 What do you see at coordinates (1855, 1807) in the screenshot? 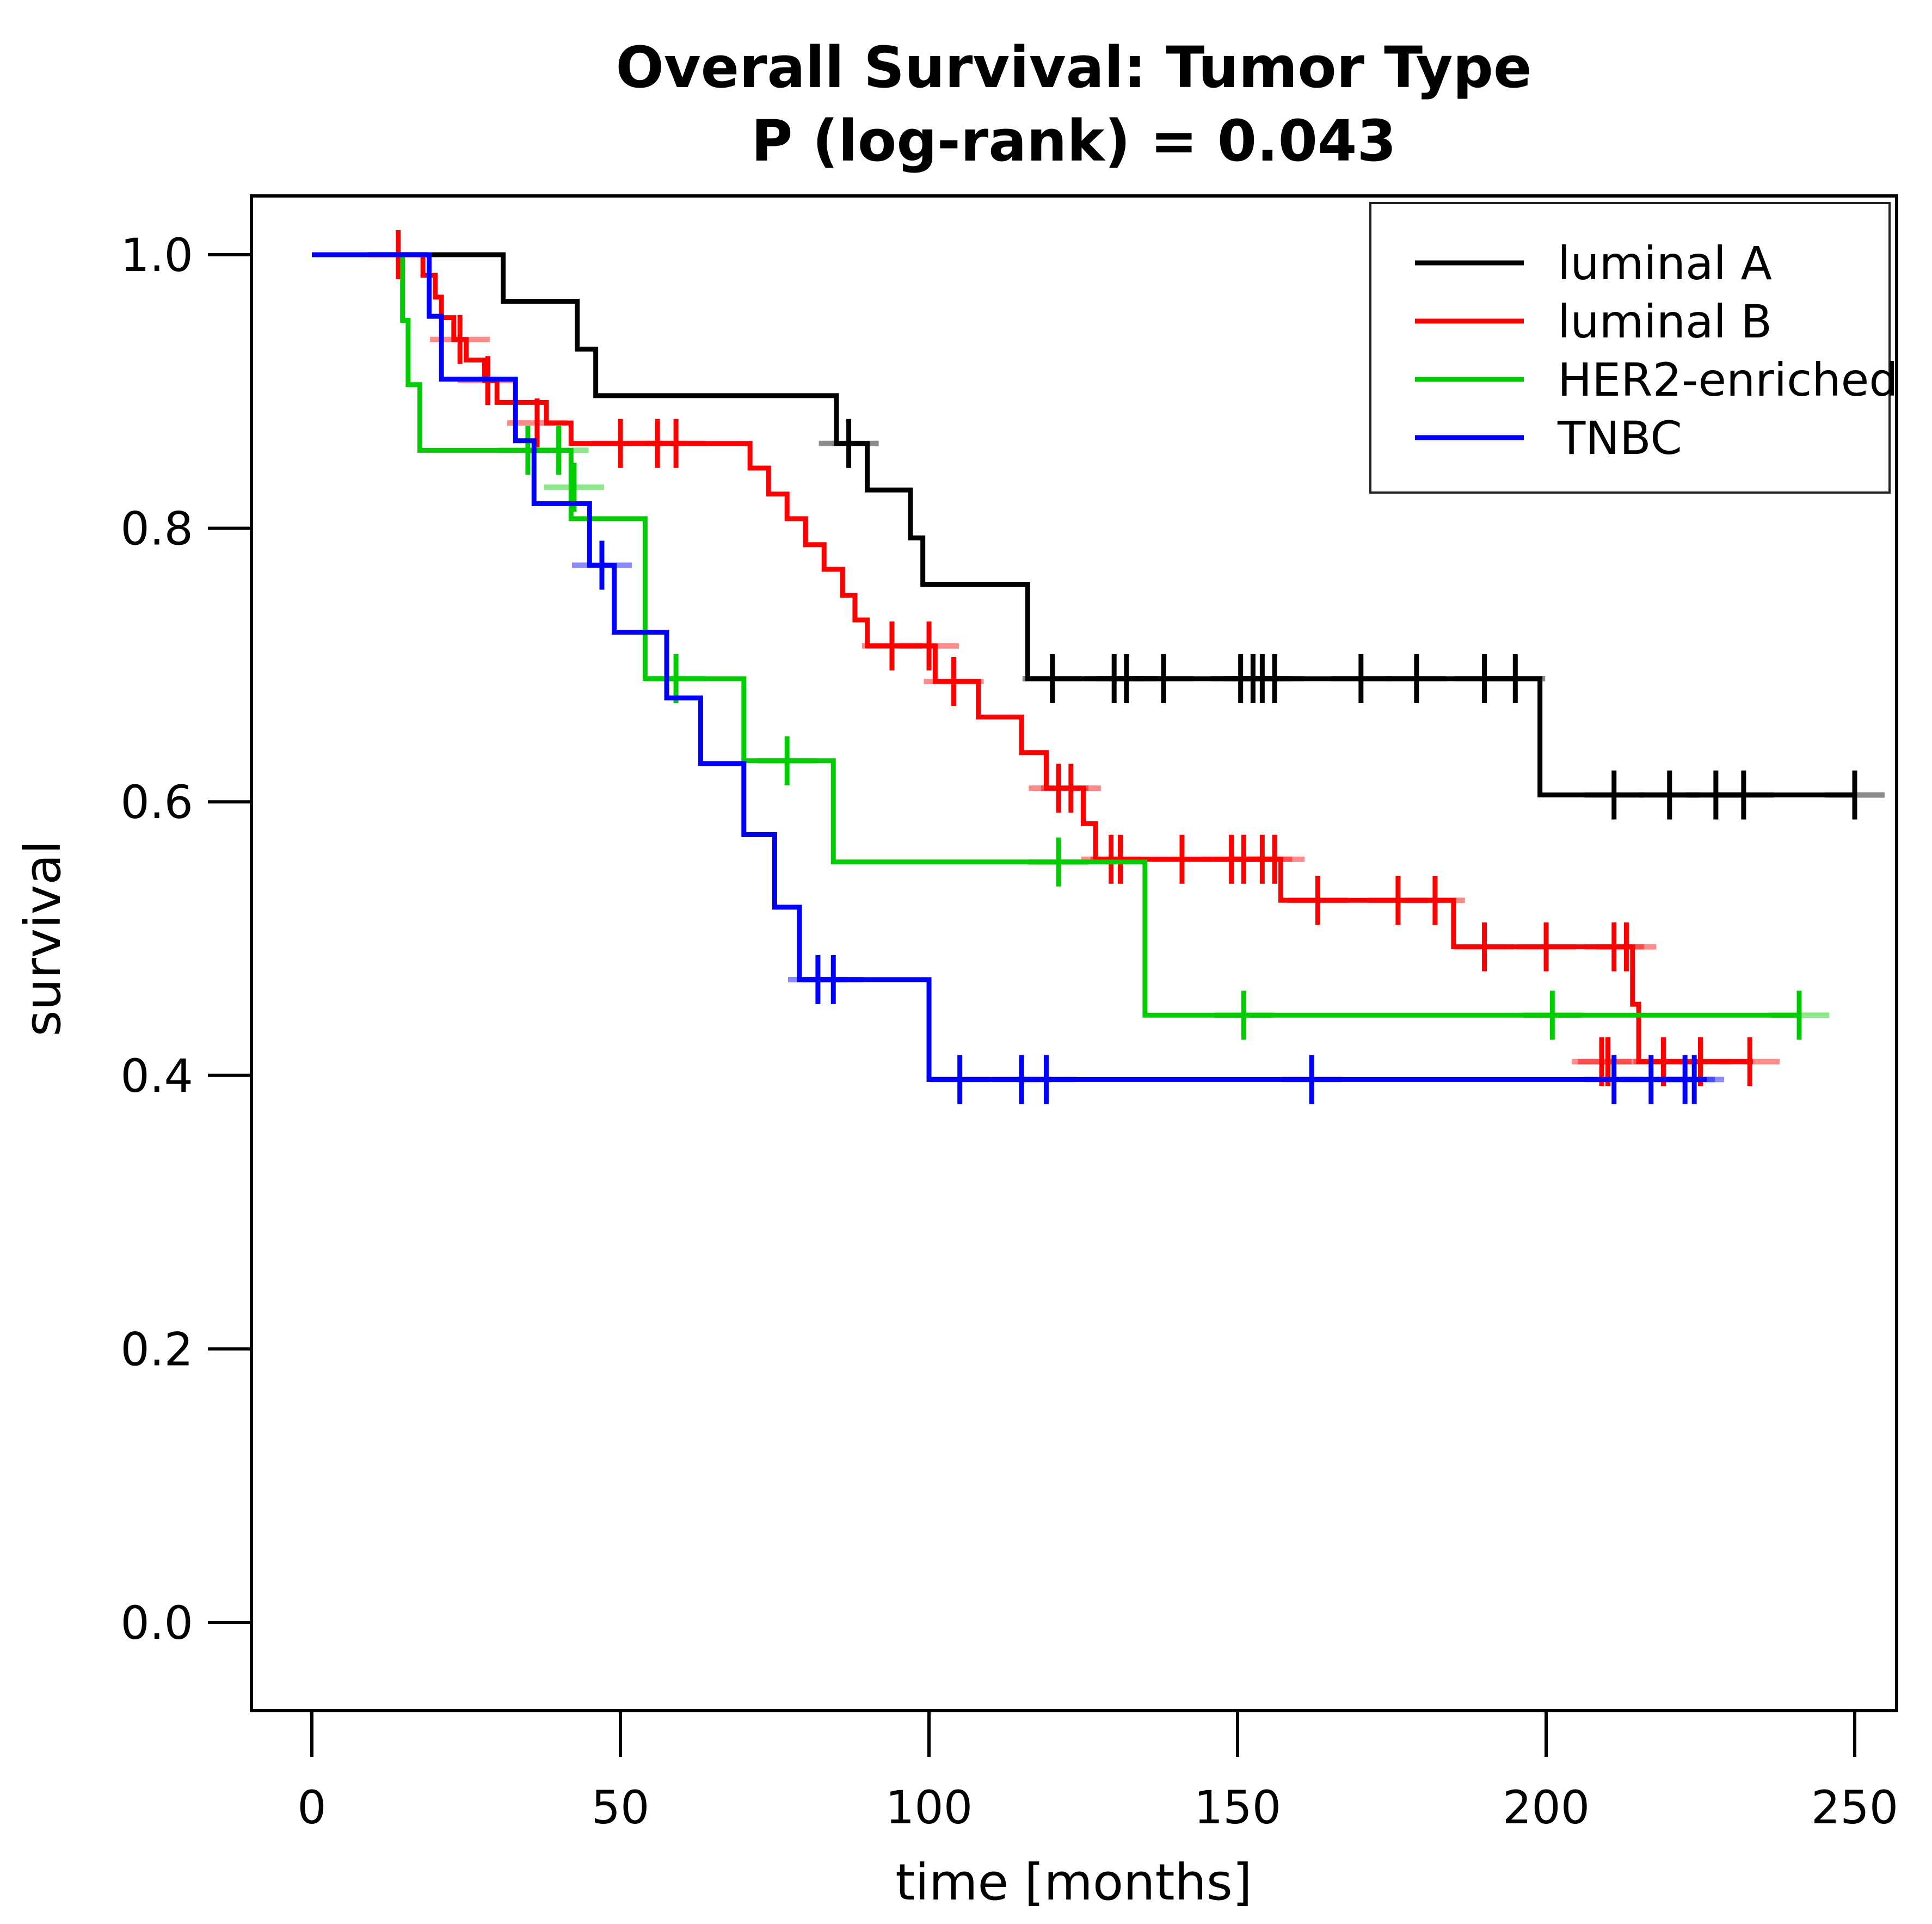
I see `x-axis-tick-label: 250` at bounding box center [1855, 1807].